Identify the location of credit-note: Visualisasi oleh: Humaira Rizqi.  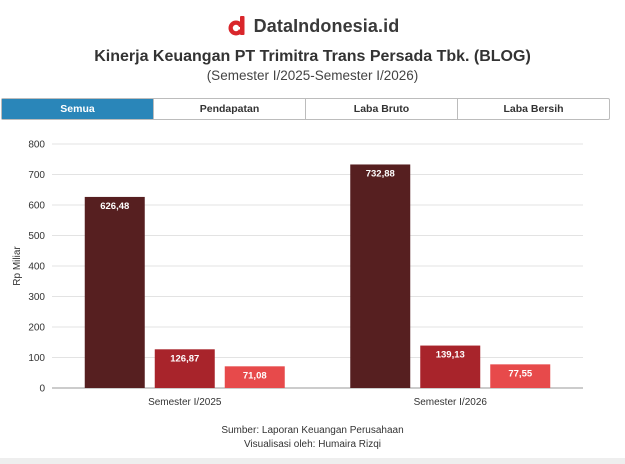
(312, 444).